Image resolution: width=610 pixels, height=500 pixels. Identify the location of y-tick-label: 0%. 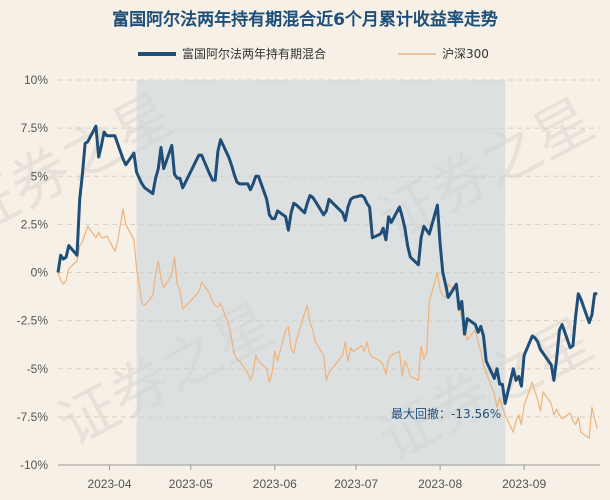
(40, 273).